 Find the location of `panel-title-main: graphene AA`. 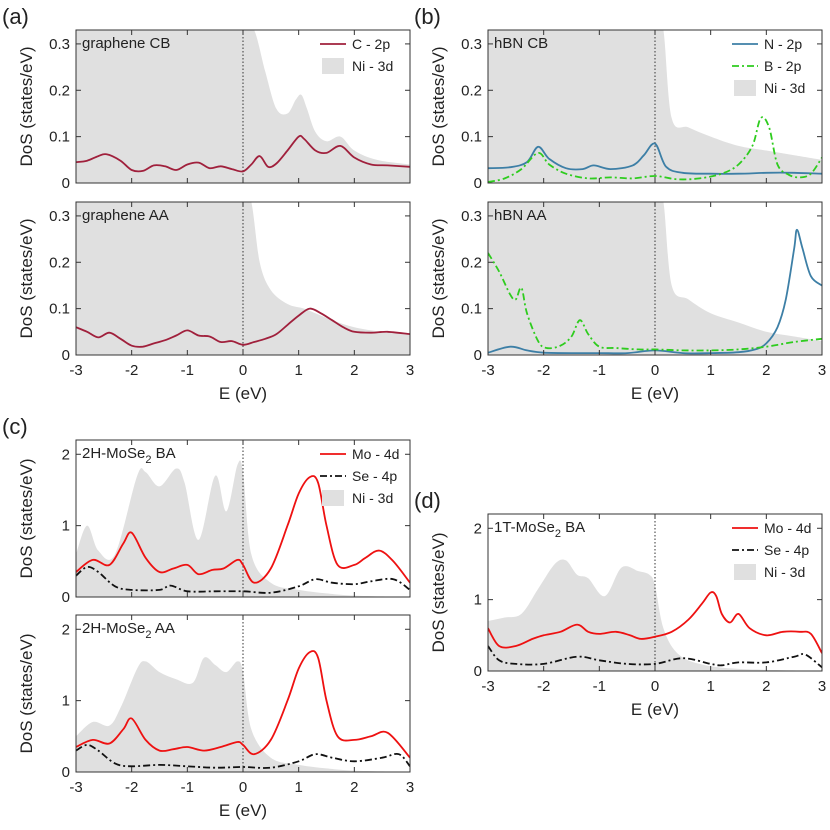

panel-title-main: graphene AA is located at coordinates (125, 215).